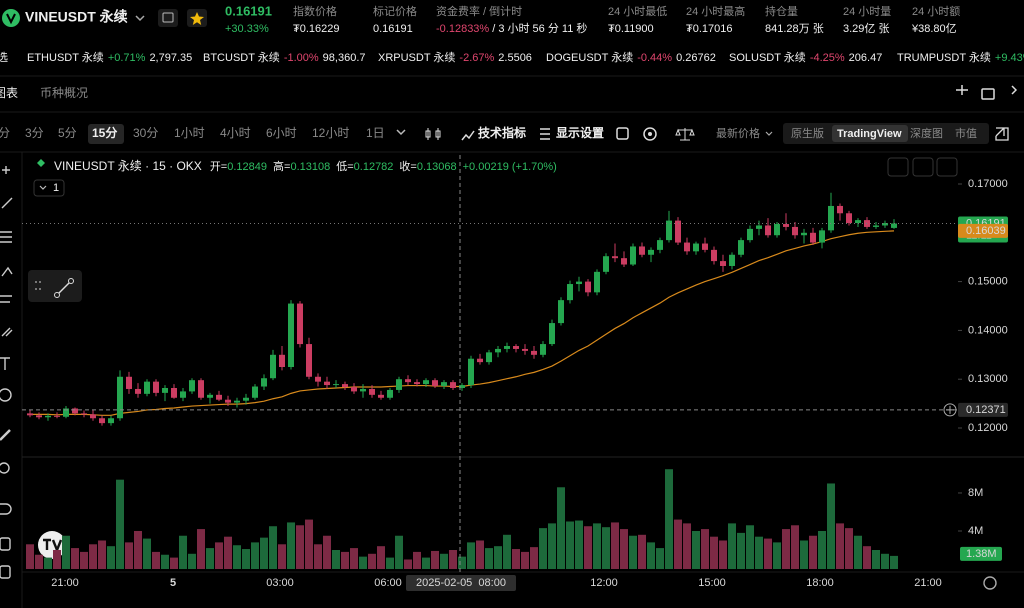 Image resolution: width=1024 pixels, height=608 pixels. I want to click on fullscreen-icon, so click(1002, 134).